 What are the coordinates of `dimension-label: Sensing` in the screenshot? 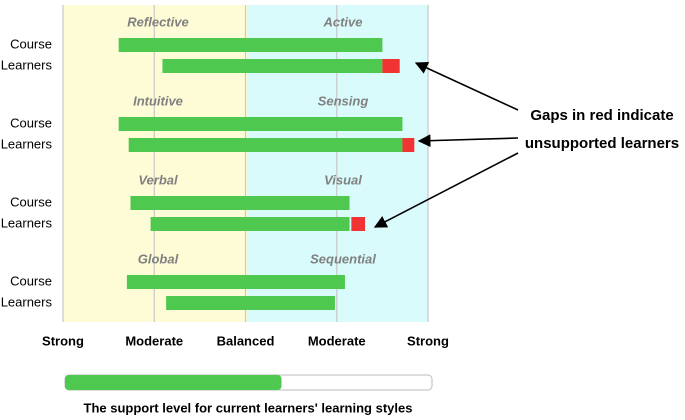 It's located at (343, 100).